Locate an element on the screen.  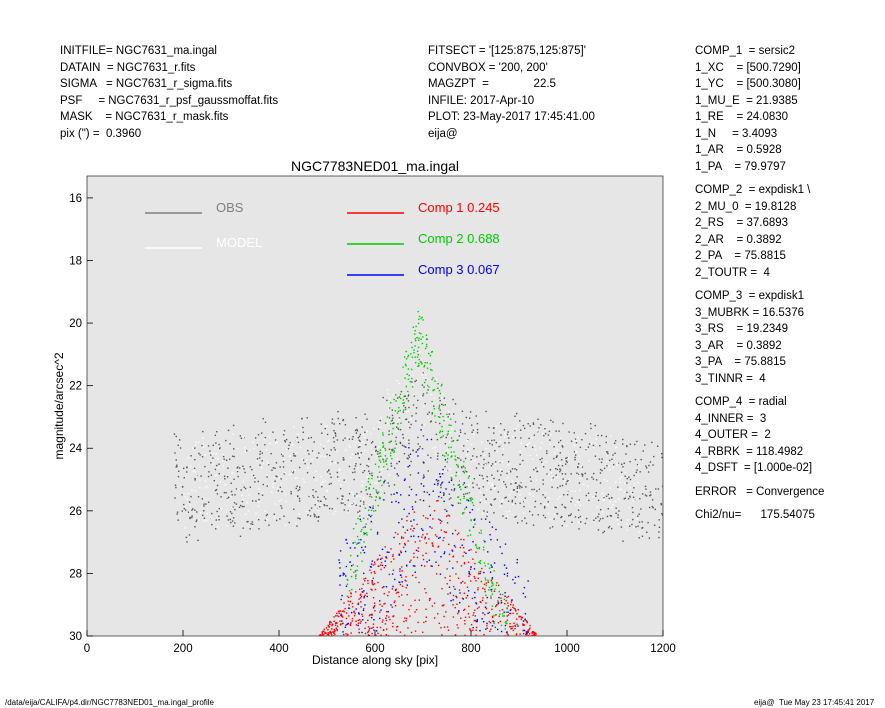
param-line: 4_RBRK = 118.4982 is located at coordinates (749, 451).